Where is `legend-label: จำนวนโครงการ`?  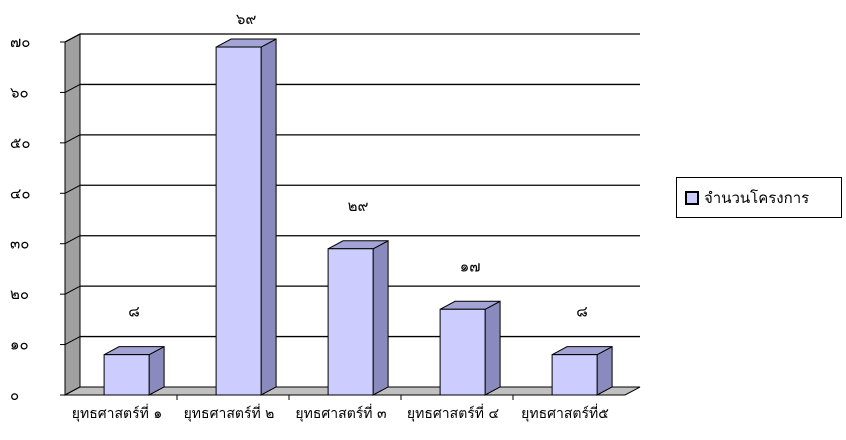
legend-label: จำนวนโครงการ is located at coordinates (757, 197).